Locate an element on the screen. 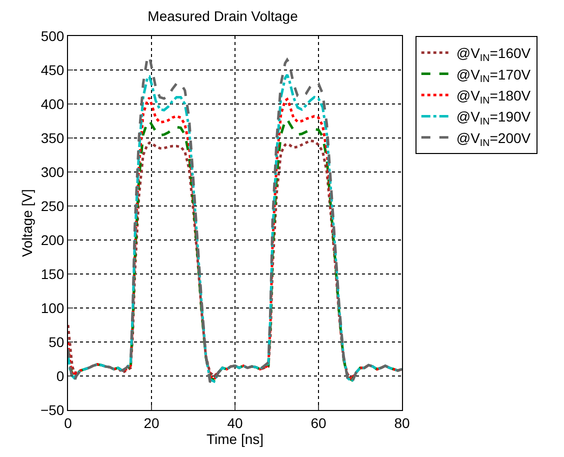 This screenshot has height=457, width=564. y-tick-label: 300 is located at coordinates (52, 172).